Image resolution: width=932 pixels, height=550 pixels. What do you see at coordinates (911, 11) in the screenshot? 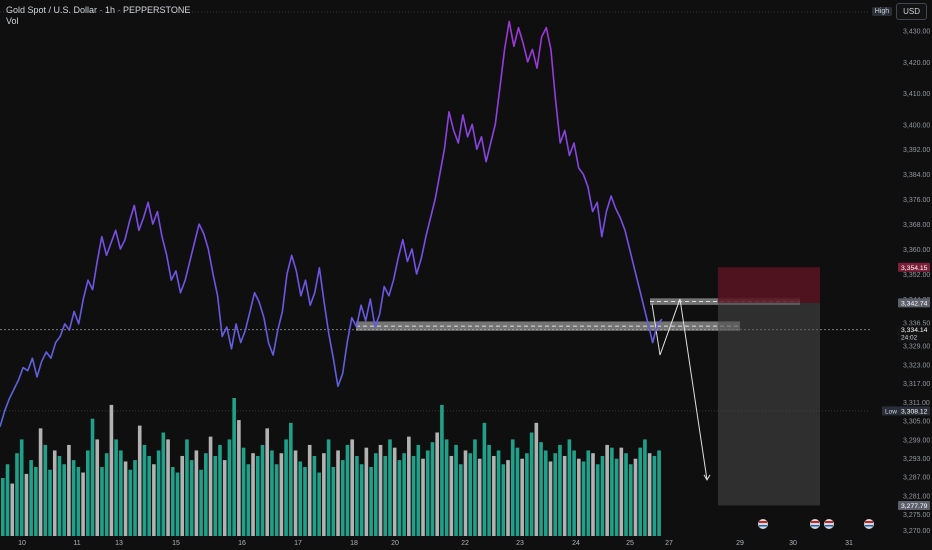
I see `currency-button: USD` at bounding box center [911, 11].